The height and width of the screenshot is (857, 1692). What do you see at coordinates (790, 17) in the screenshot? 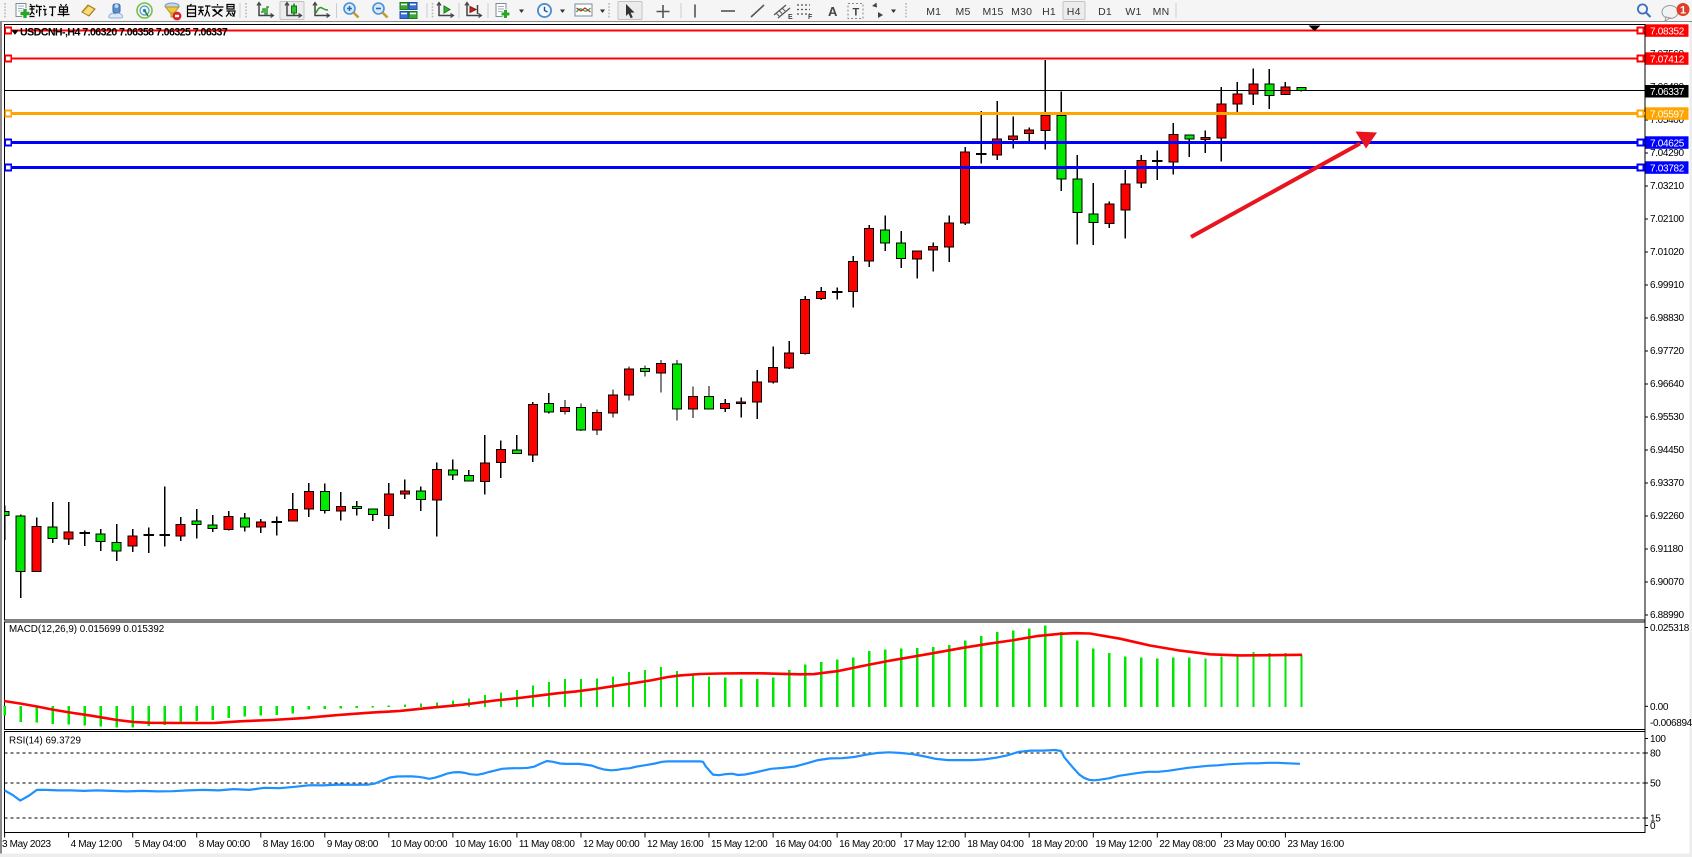
I see `svg-text: E` at bounding box center [790, 17].